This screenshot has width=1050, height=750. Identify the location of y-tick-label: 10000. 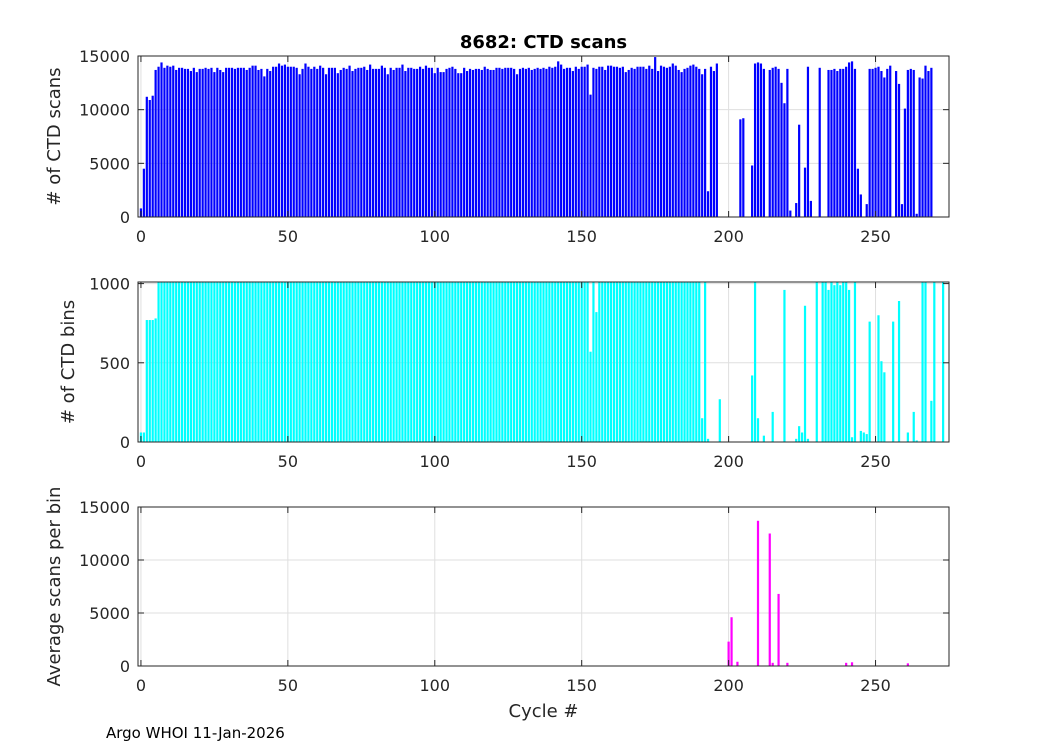
(104, 110).